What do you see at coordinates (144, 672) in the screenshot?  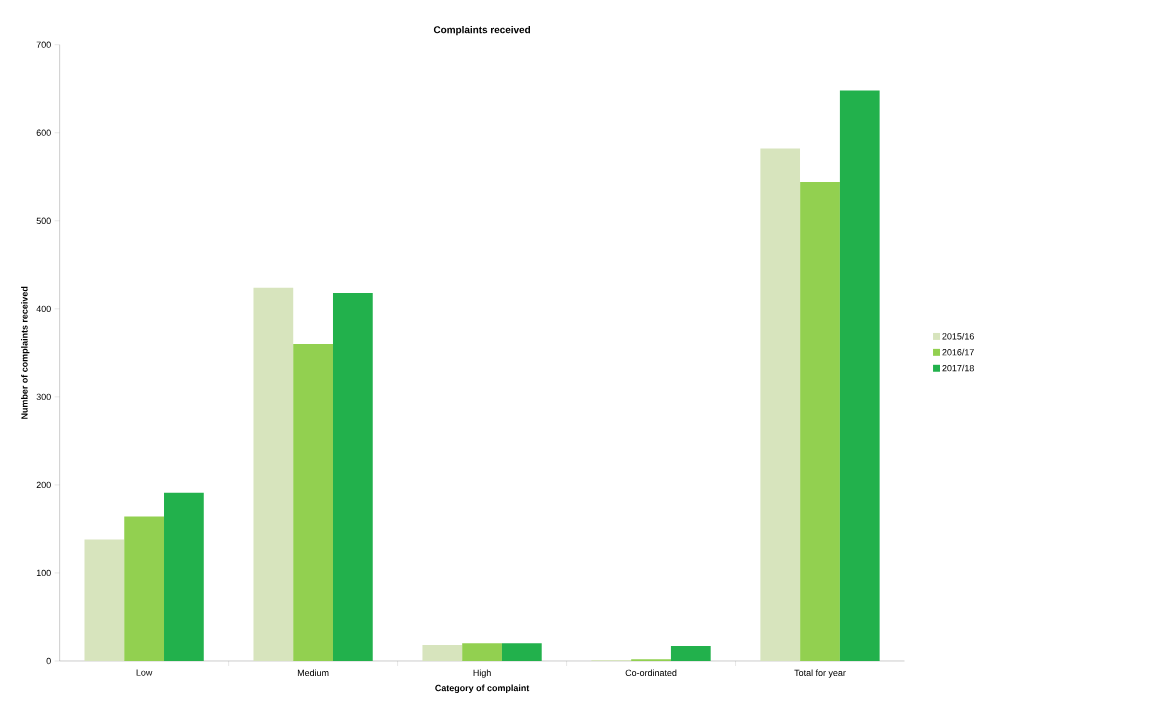 I see `x-tick-label: Low` at bounding box center [144, 672].